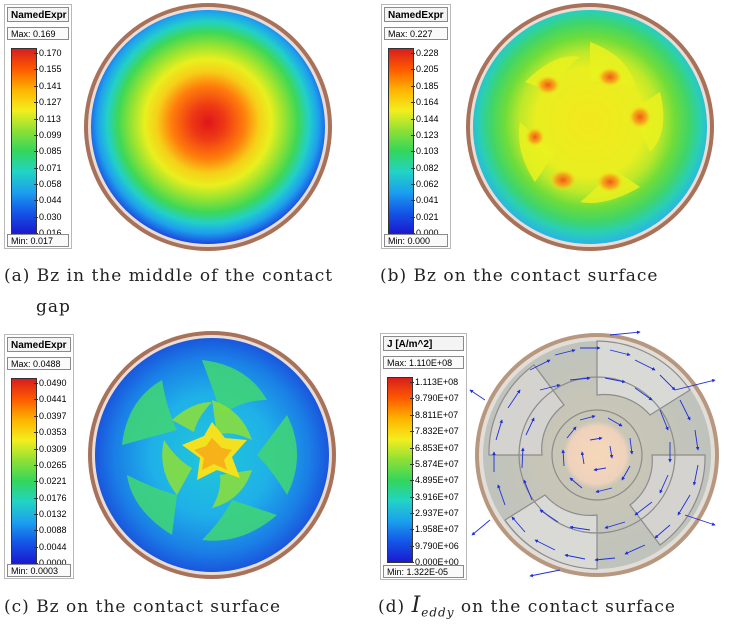  I want to click on legend-a-colorbar, so click(24, 141).